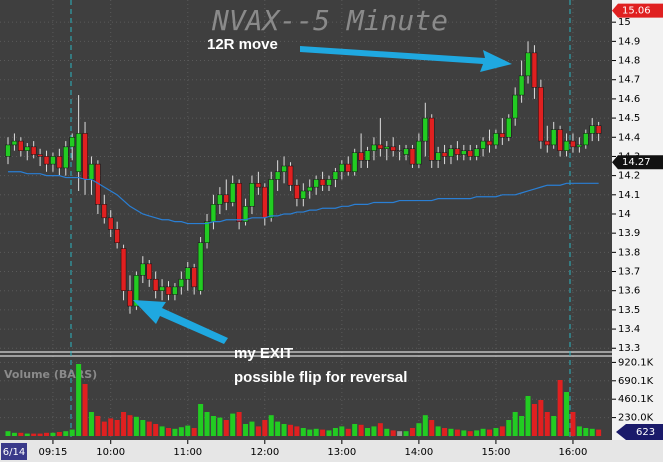 The height and width of the screenshot is (462, 663). I want to click on annotation: my EXIT, so click(263, 353).